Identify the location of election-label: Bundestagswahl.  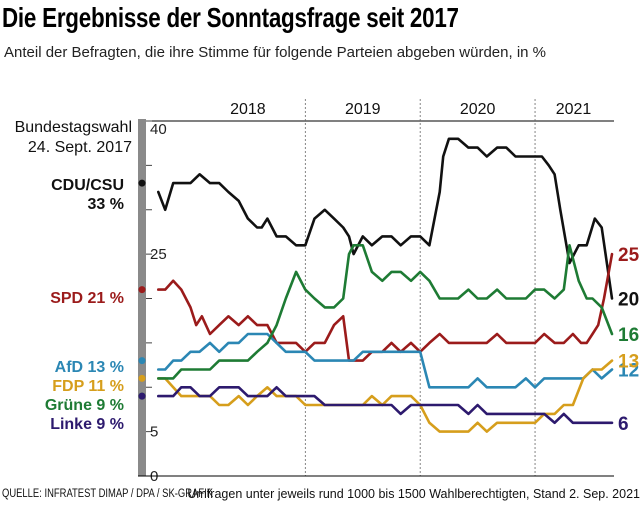
(73, 127).